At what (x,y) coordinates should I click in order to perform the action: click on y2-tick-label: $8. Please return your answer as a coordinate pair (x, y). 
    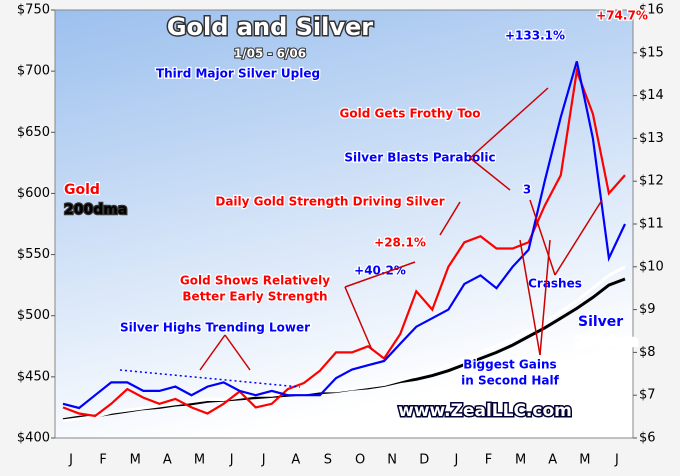
    Looking at the image, I should click on (647, 352).